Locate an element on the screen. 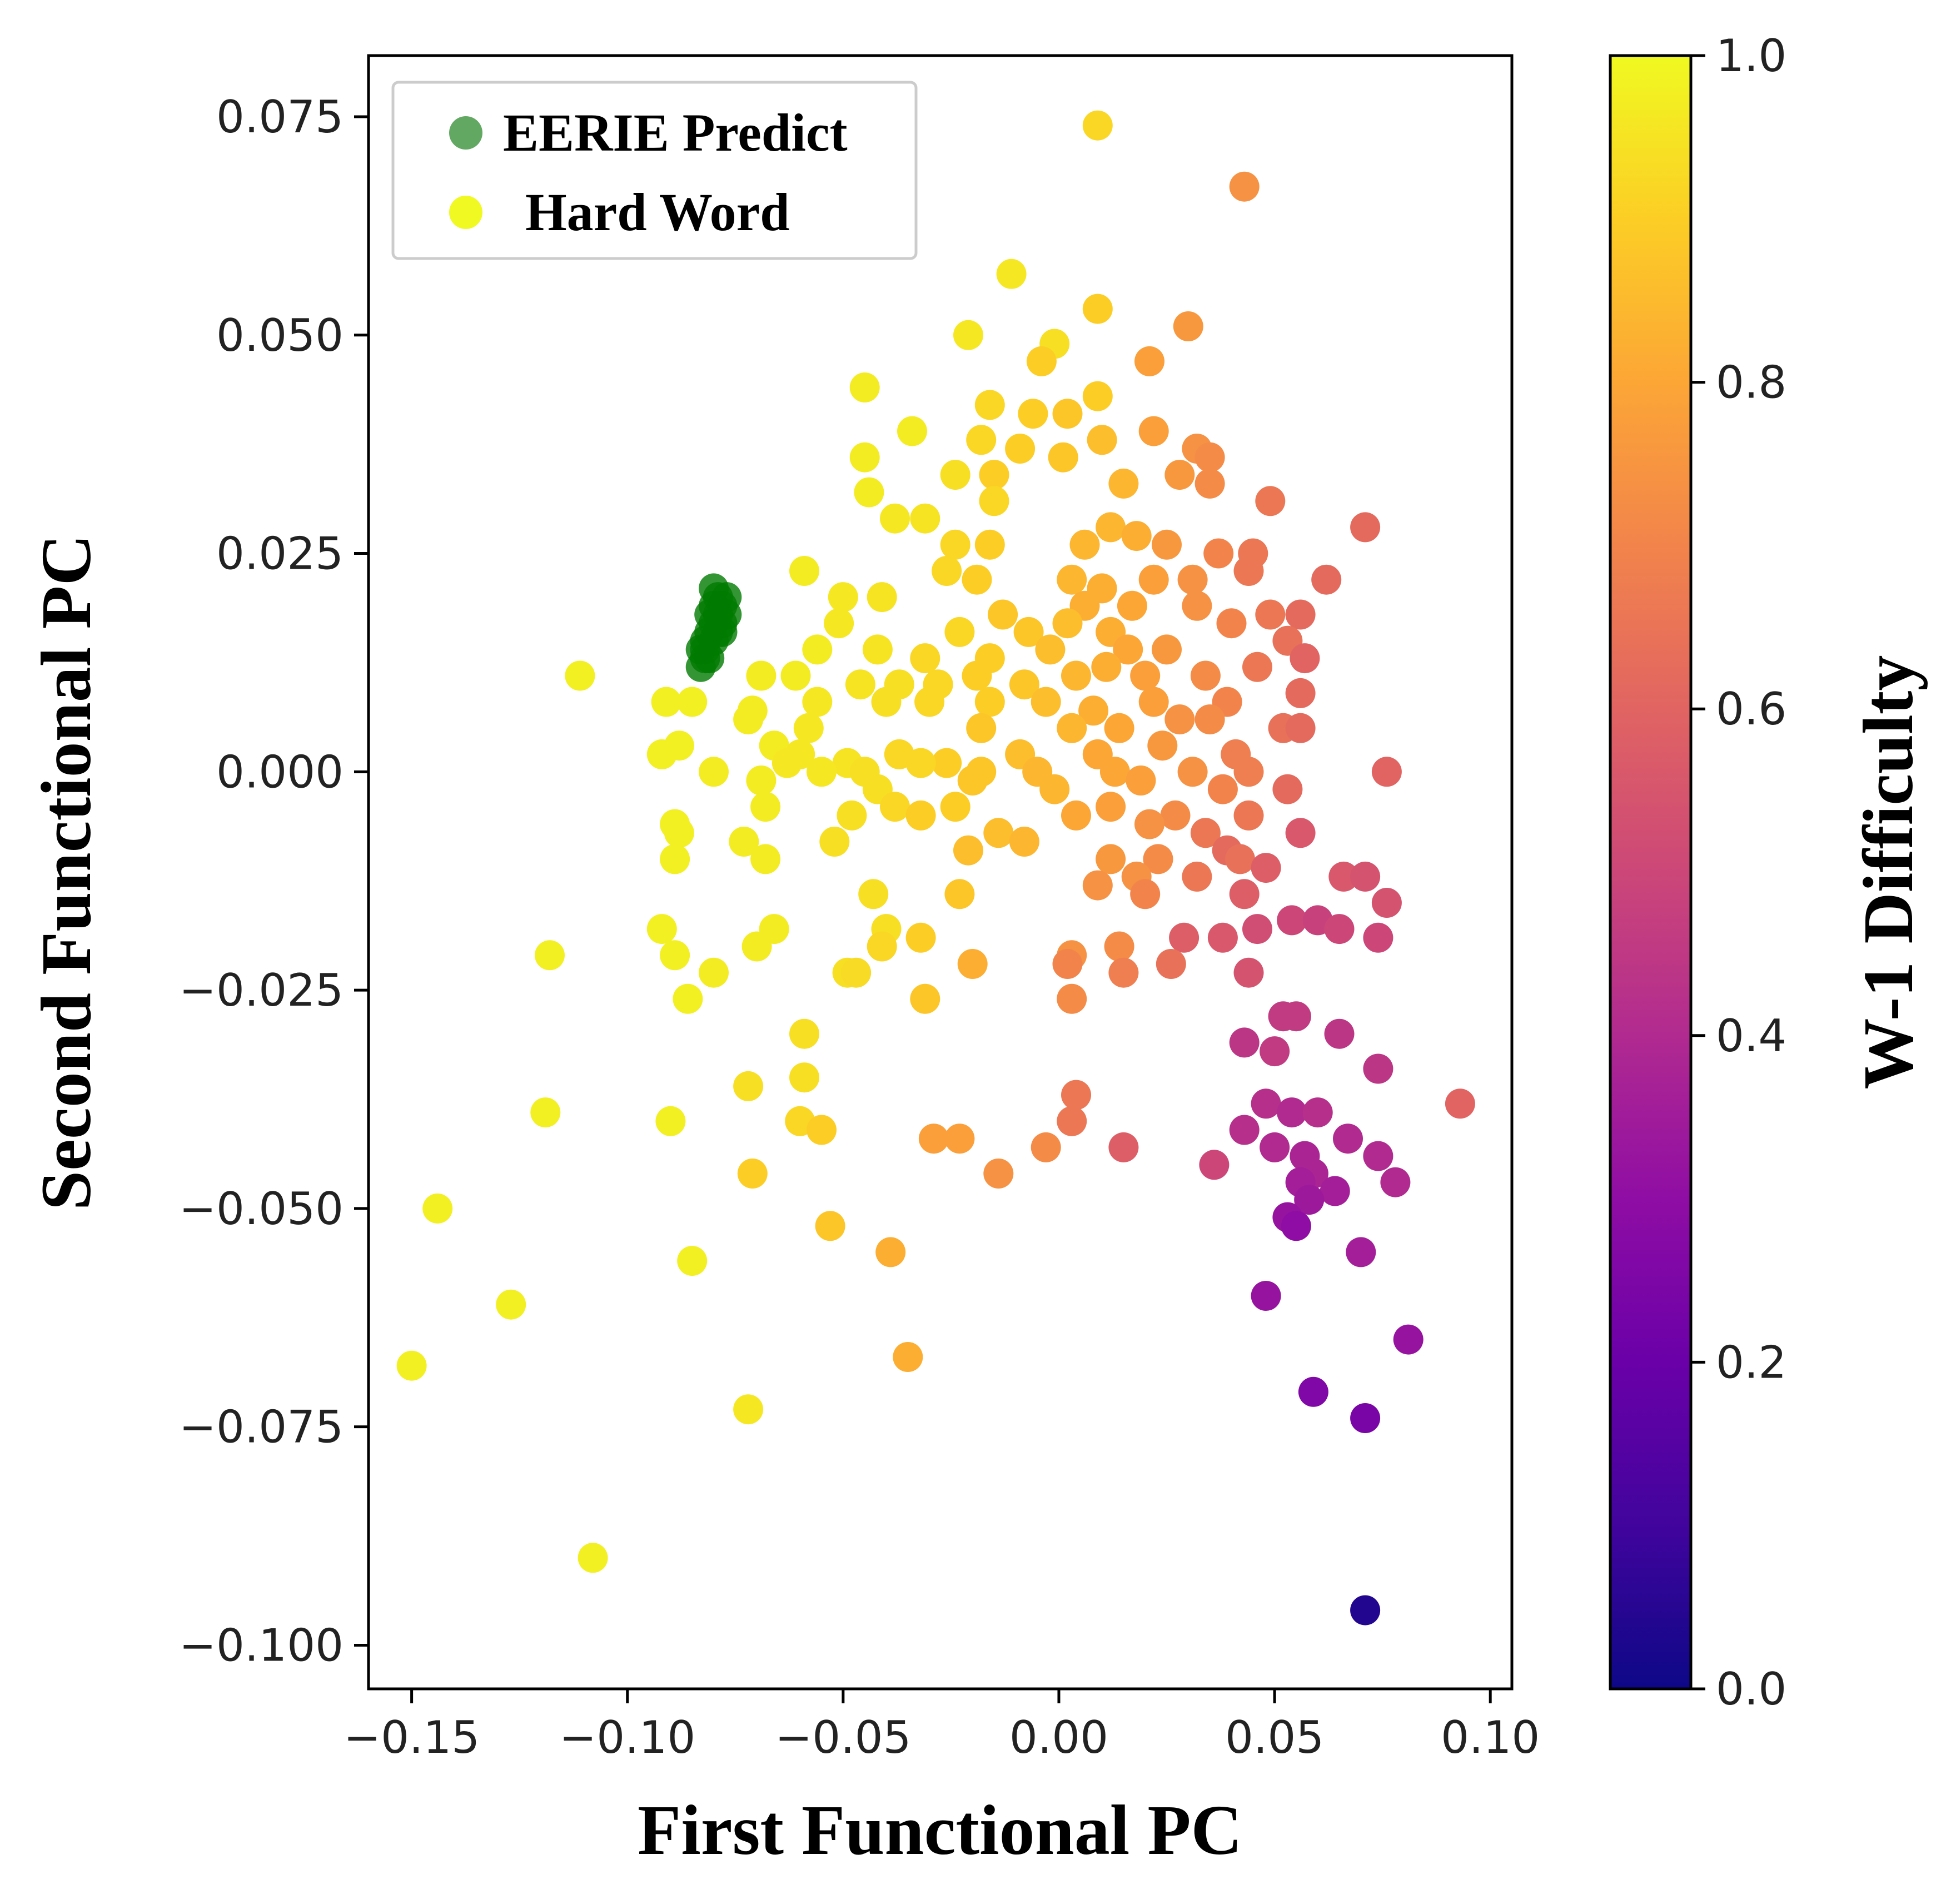  colorbar-title: W-1 Difficulty is located at coordinates (1888, 872).